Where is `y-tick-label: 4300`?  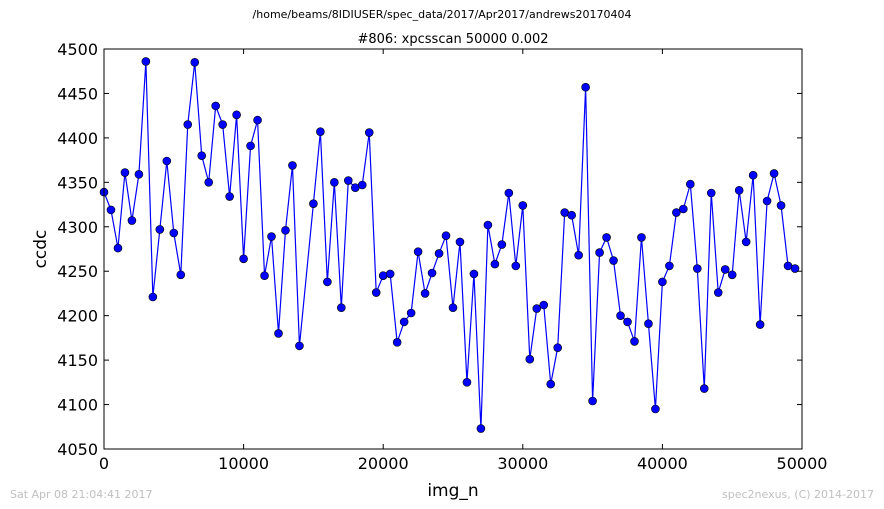 y-tick-label: 4300 is located at coordinates (77, 227).